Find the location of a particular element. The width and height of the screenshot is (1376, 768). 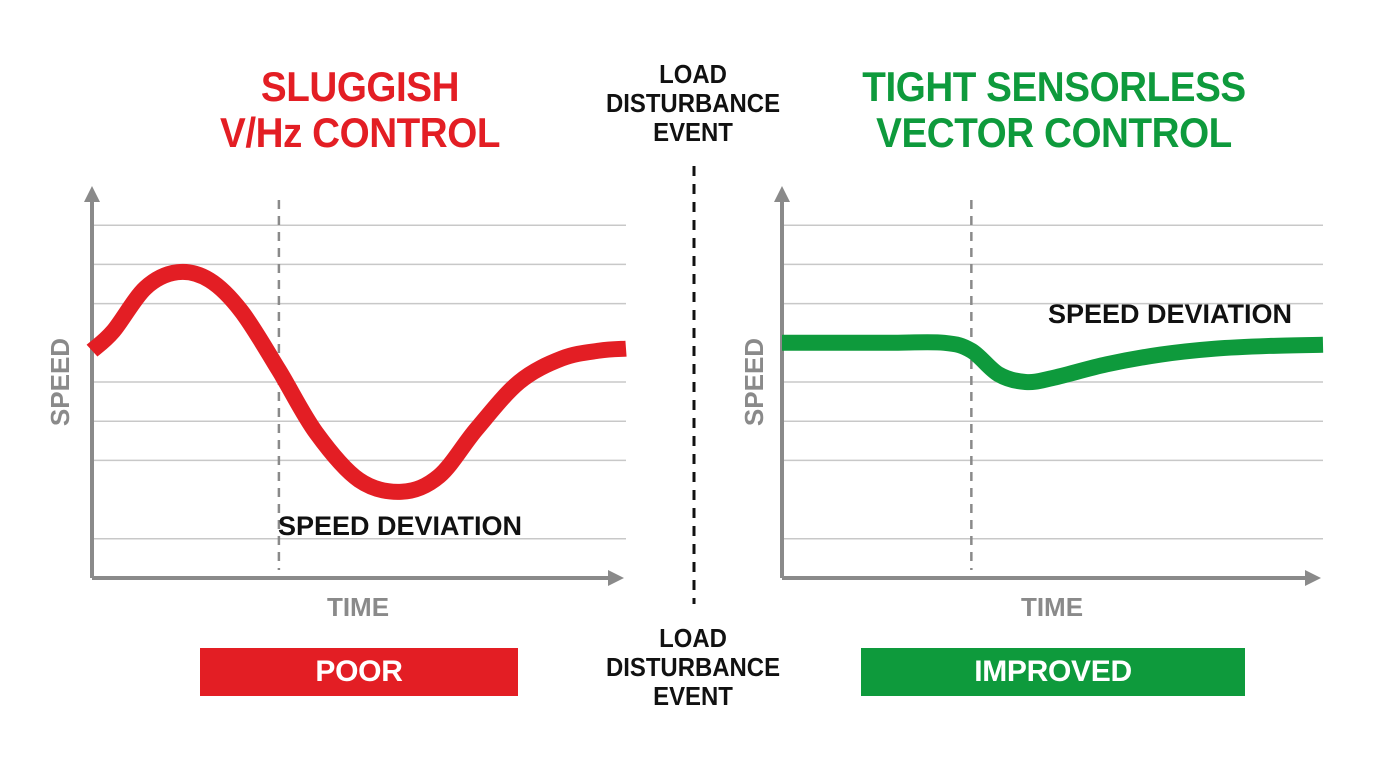

center-top-line-2: DISTURBANCE is located at coordinates (693, 103).